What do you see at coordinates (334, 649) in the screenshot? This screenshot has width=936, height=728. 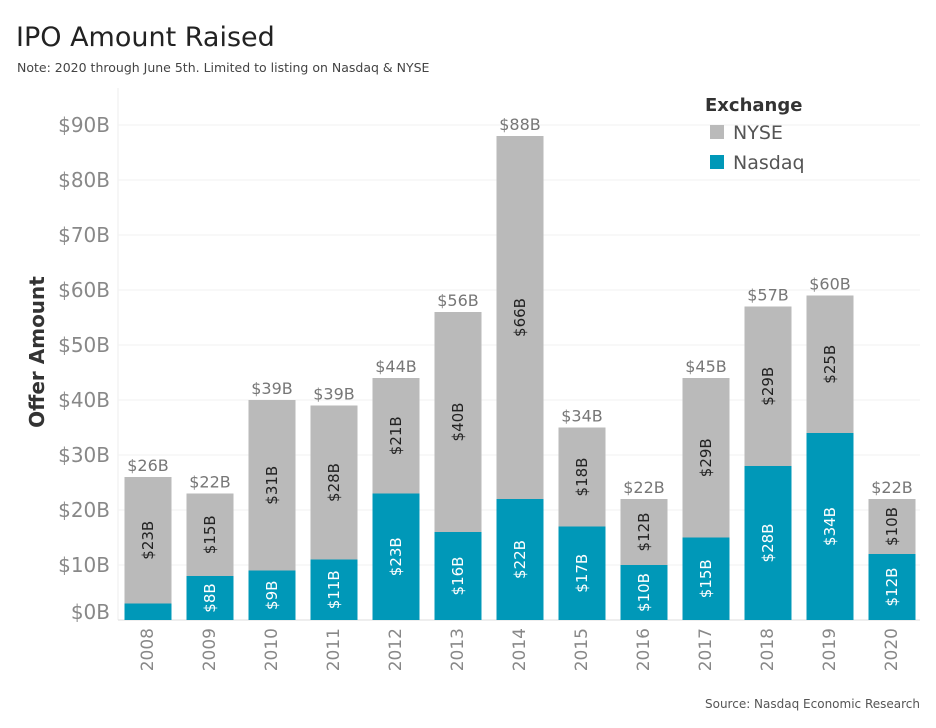 I see `x-tick-label: 2011` at bounding box center [334, 649].